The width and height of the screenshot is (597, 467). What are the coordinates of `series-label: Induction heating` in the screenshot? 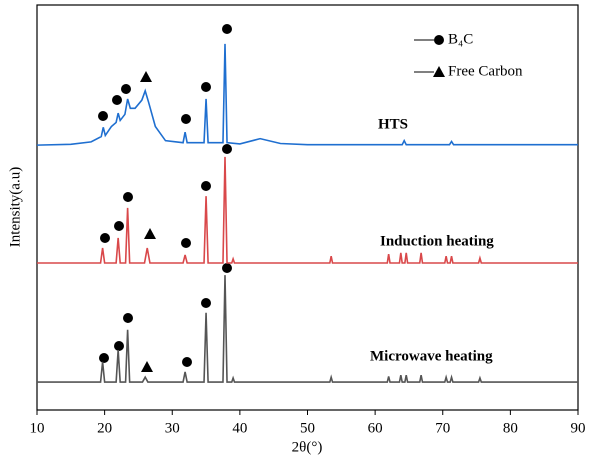 It's located at (437, 241).